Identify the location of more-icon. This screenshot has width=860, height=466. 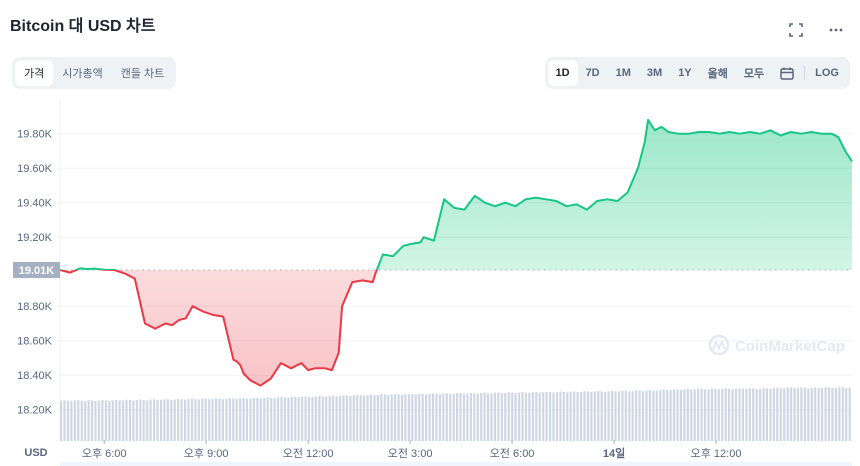
(836, 30).